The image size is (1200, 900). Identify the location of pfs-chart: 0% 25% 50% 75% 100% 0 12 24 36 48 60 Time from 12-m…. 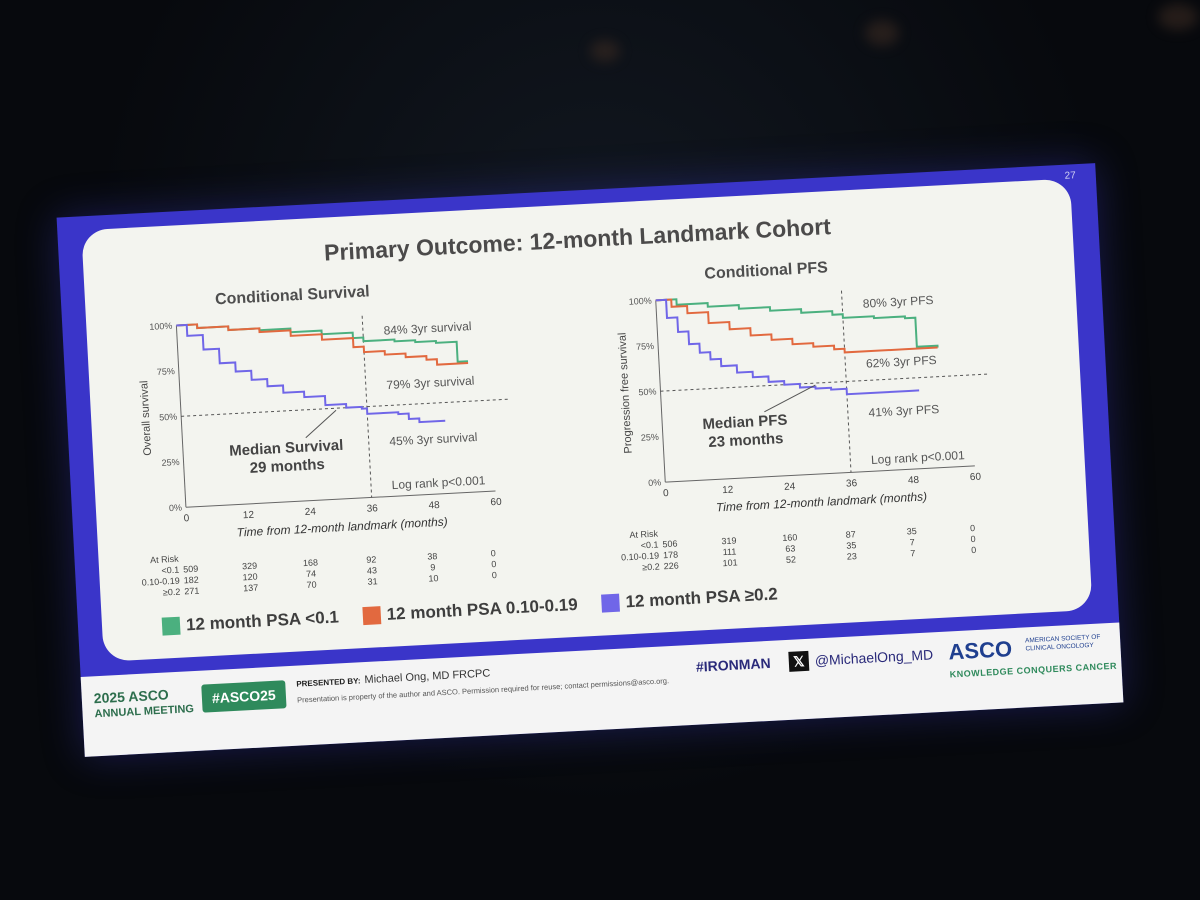
(803, 402).